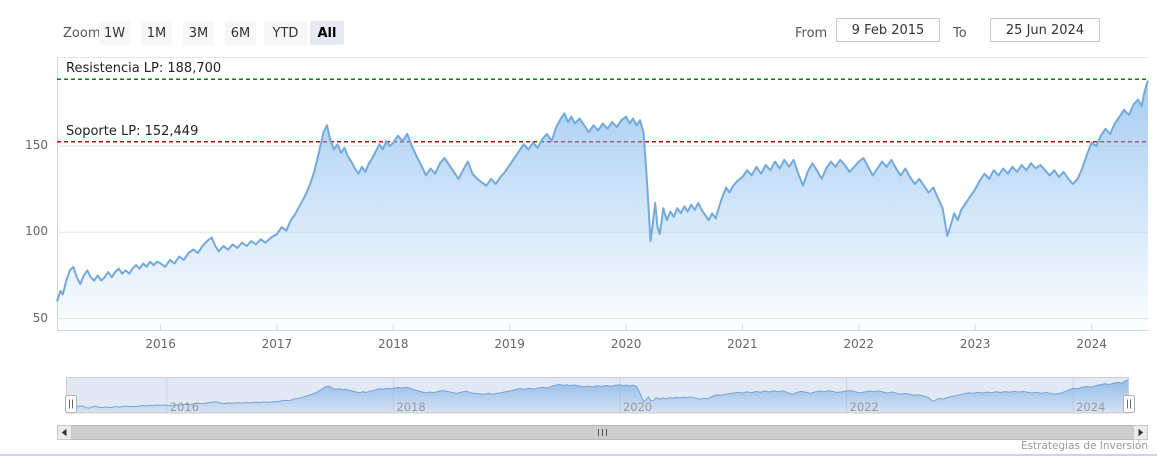 This screenshot has height=457, width=1157. What do you see at coordinates (1091, 344) in the screenshot?
I see `x-axis-label: 2024` at bounding box center [1091, 344].